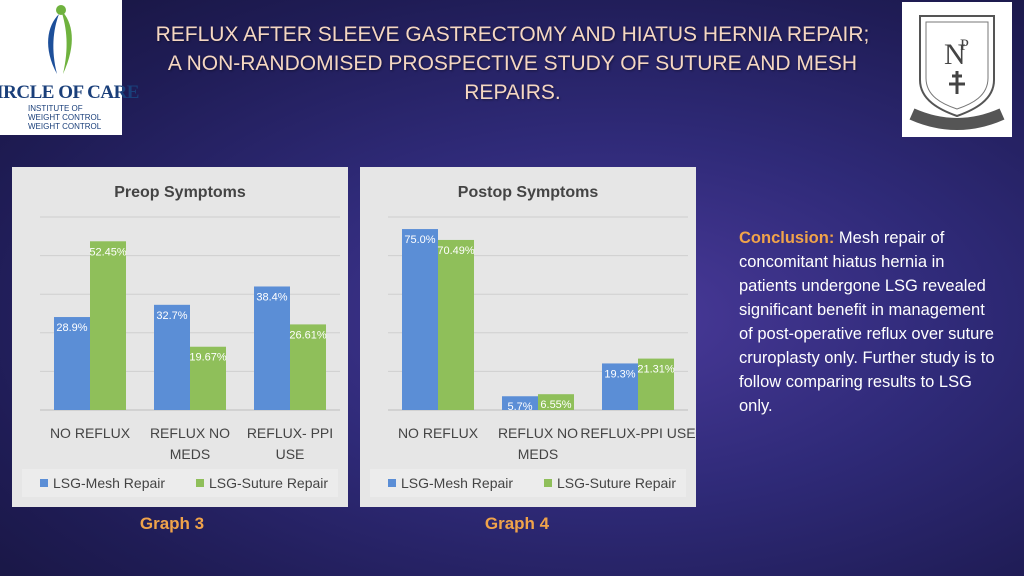 This screenshot has width=1024, height=576. I want to click on data-label: 6.55%, so click(555, 405).